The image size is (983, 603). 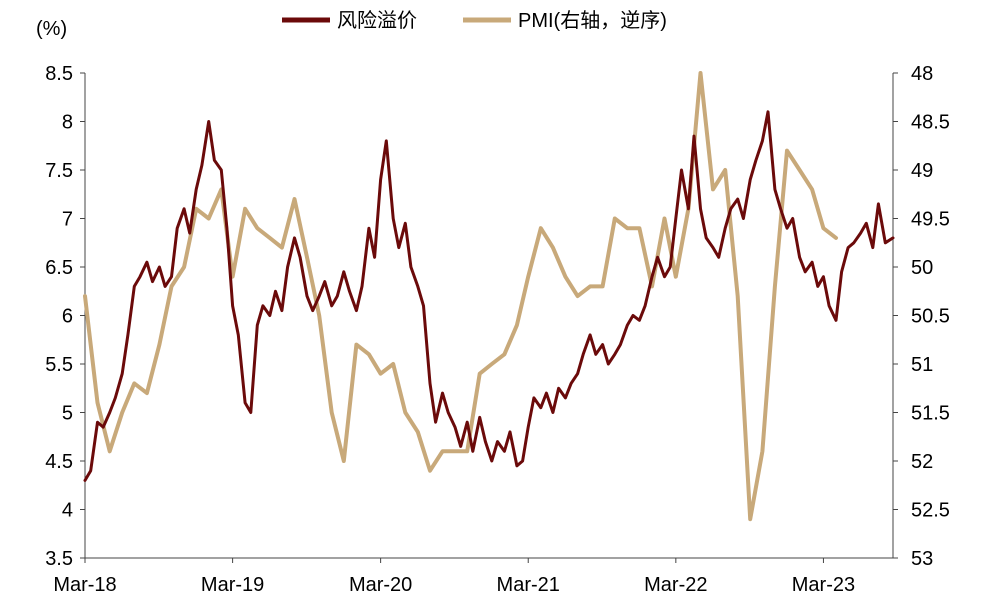 I want to click on left-tick-label: 7.5, so click(x=59, y=171).